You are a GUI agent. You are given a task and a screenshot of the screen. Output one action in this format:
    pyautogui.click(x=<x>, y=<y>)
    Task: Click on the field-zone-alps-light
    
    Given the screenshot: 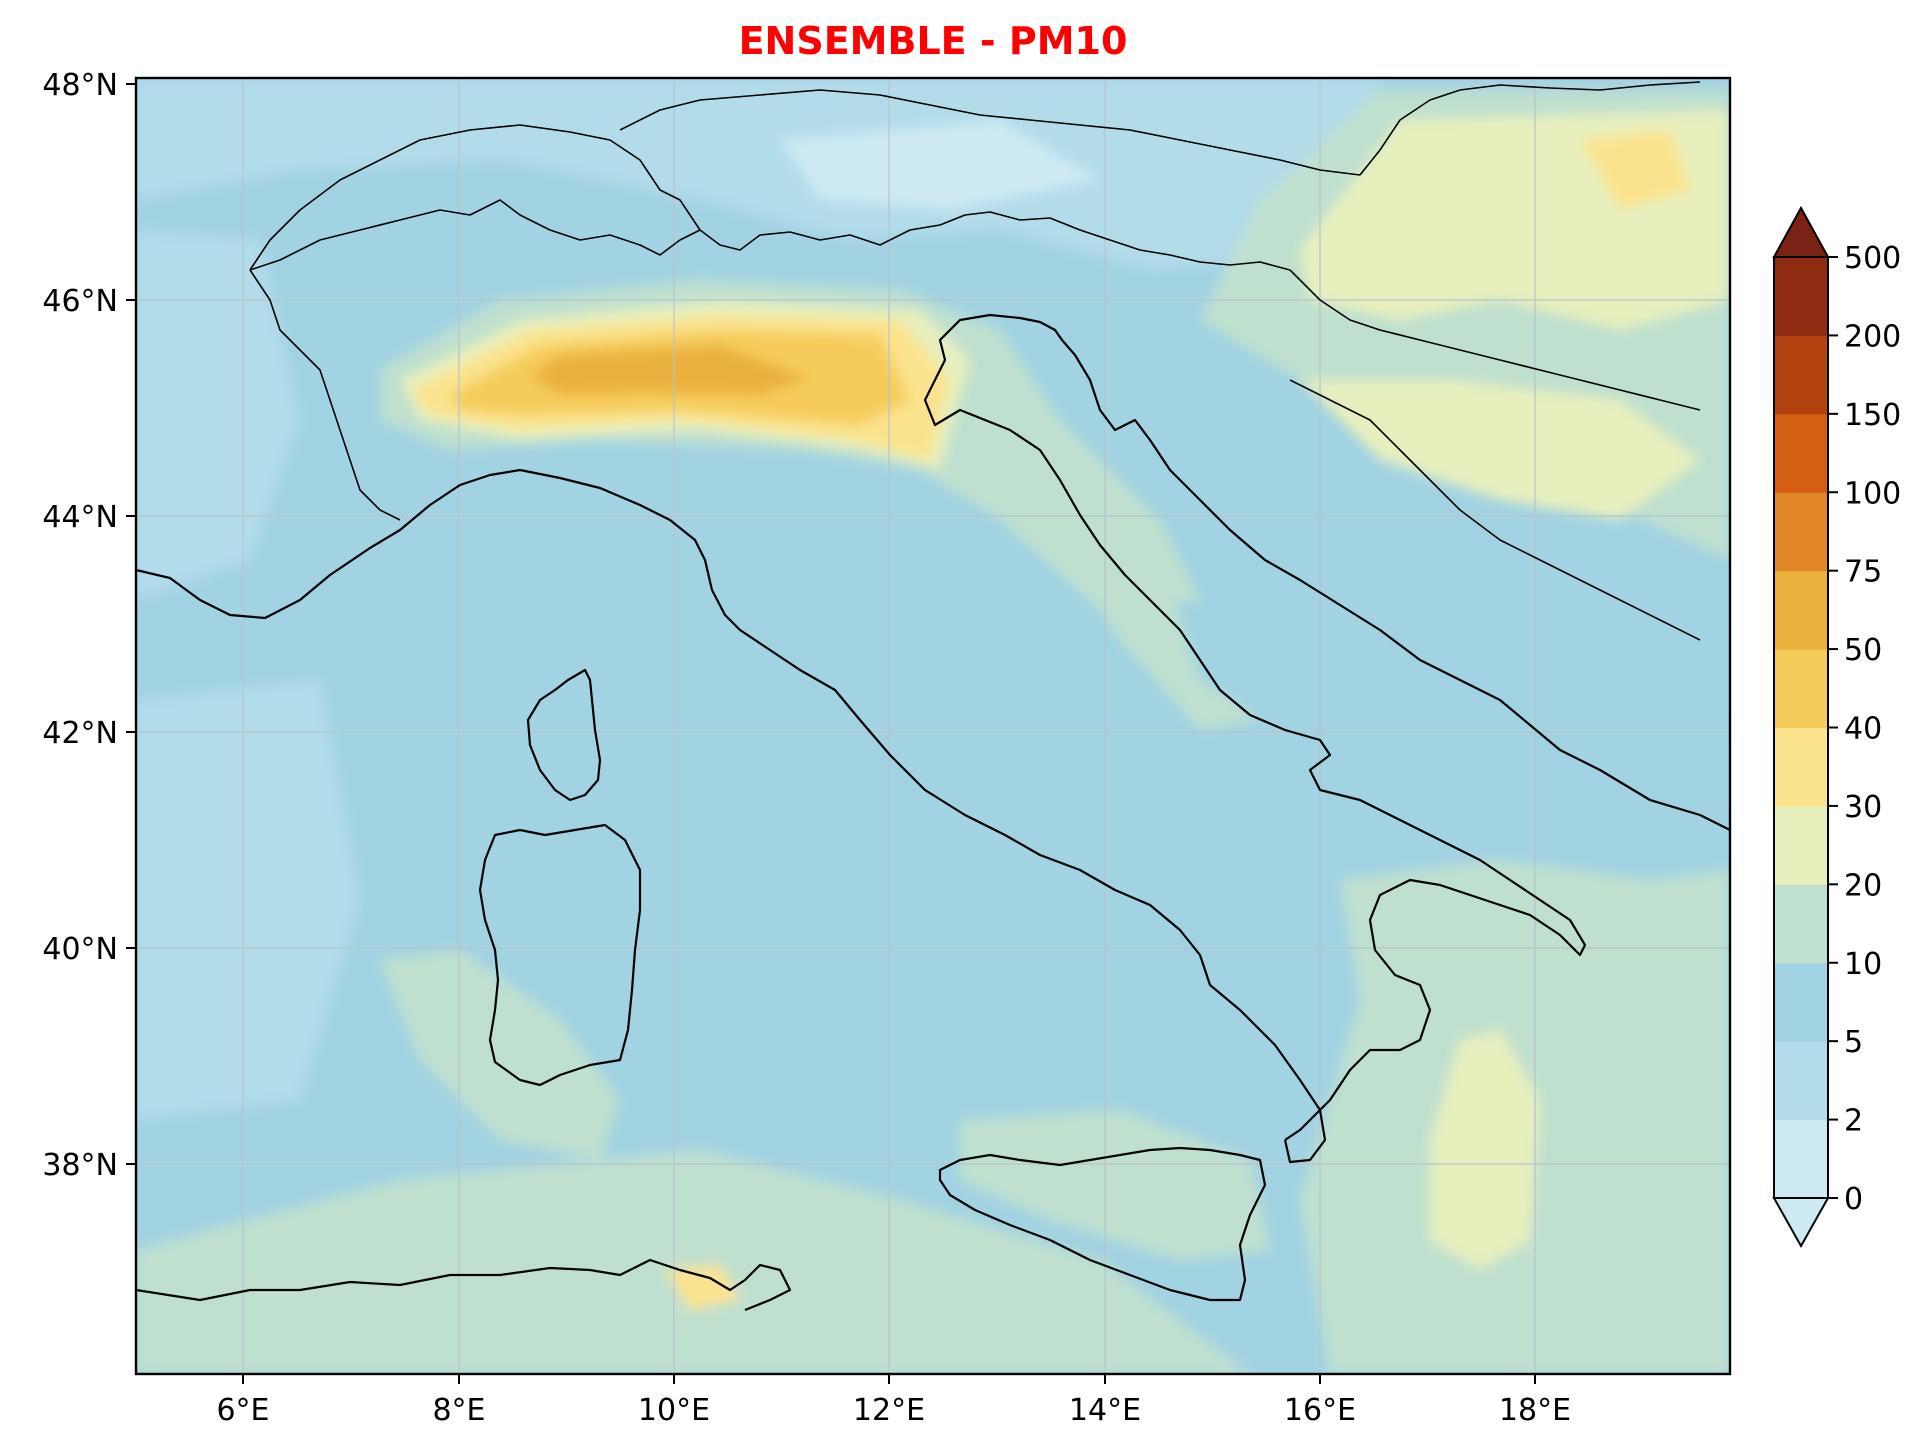 What is the action you would take?
    pyautogui.click(x=758, y=174)
    